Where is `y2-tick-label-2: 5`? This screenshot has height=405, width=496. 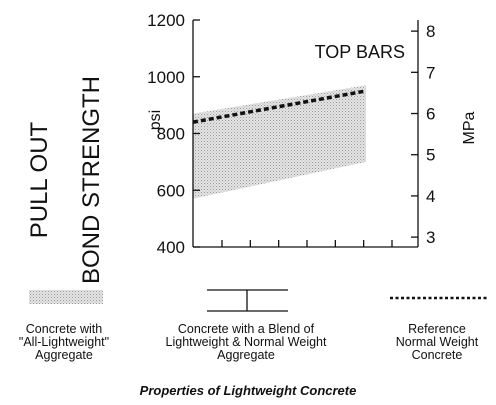 y2-tick-label-2: 5 is located at coordinates (430, 155).